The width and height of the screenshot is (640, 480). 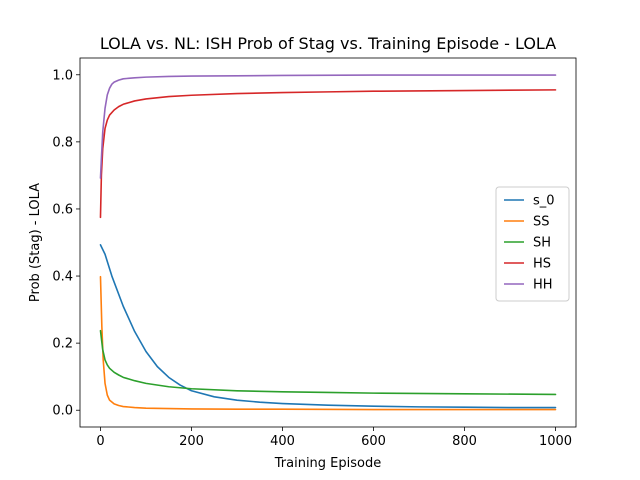 I want to click on y-axis: 0.0 0.2 0.4 0.6 0.8 1.0, so click(x=66, y=243).